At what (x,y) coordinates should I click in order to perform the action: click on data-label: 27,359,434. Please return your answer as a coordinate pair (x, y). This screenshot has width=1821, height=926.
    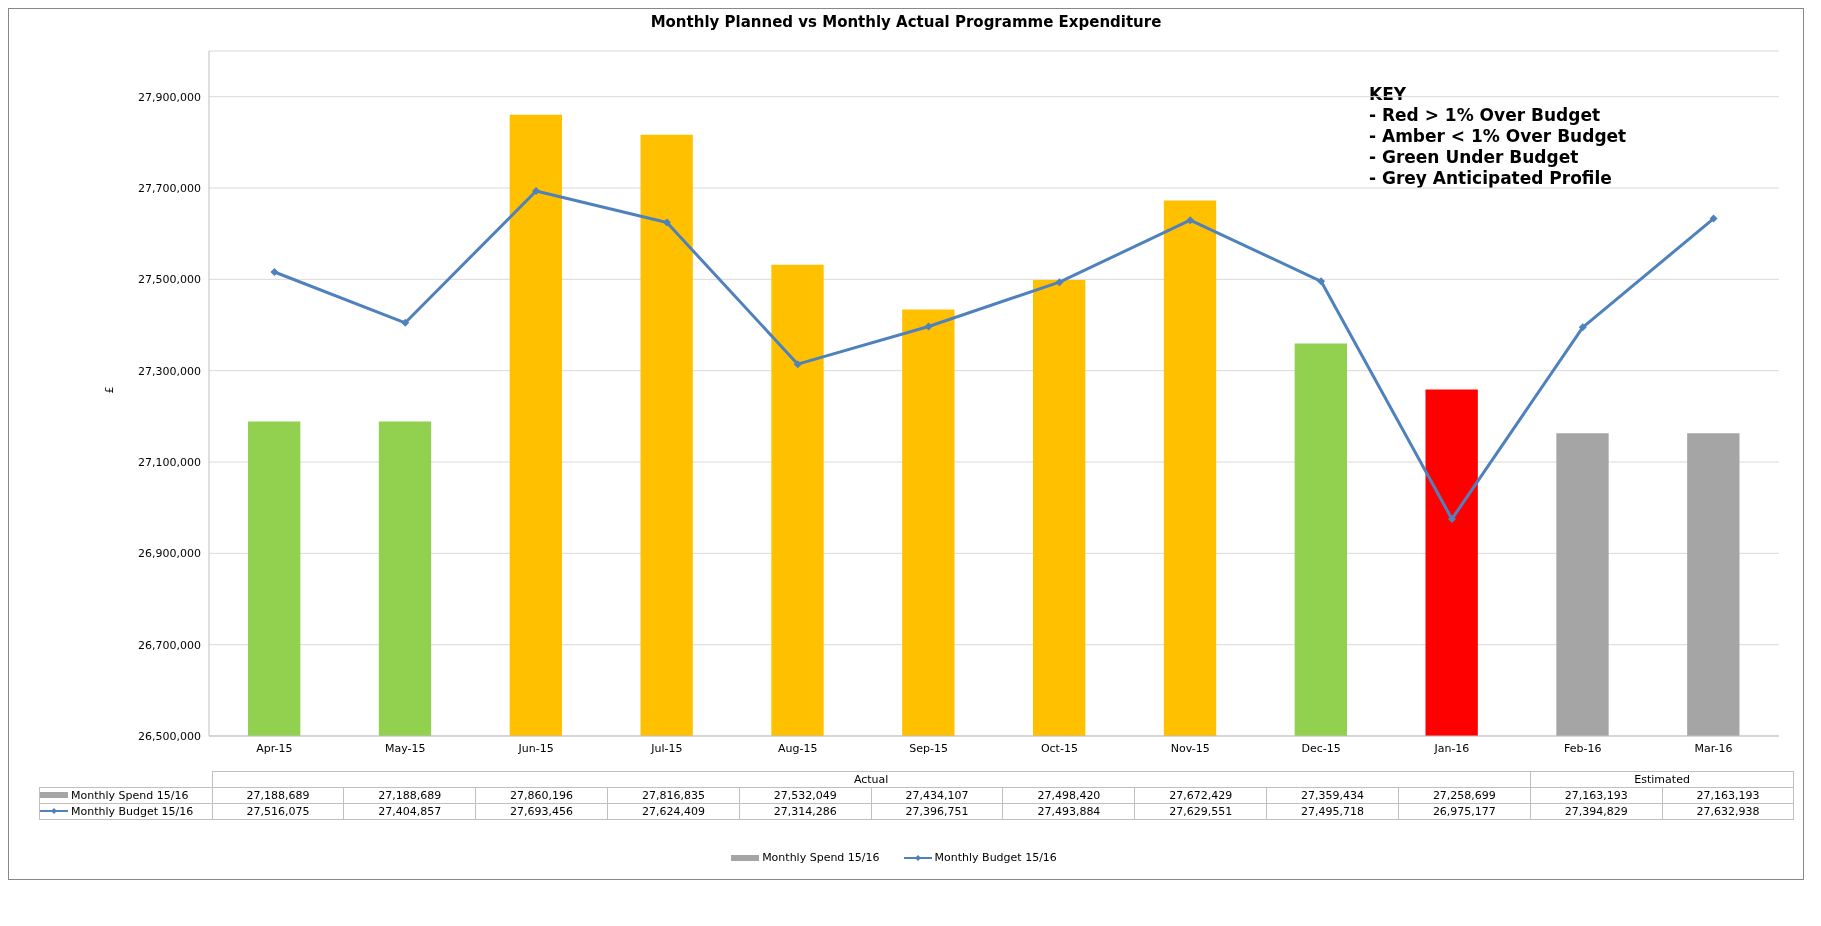
    Looking at the image, I should click on (1332, 795).